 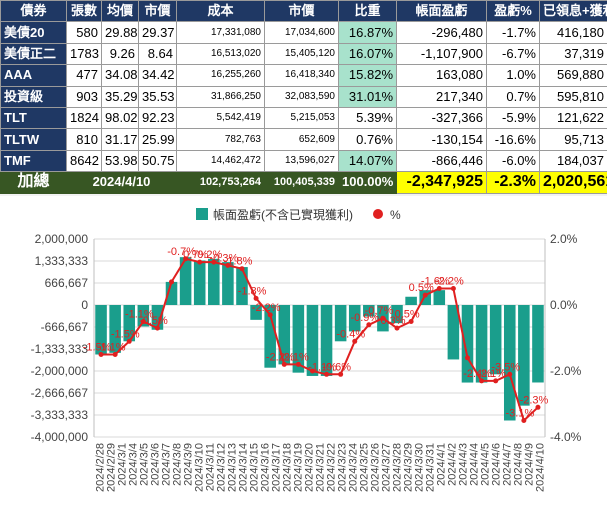 I want to click on data-label: -0.9%, so click(x=364, y=318).